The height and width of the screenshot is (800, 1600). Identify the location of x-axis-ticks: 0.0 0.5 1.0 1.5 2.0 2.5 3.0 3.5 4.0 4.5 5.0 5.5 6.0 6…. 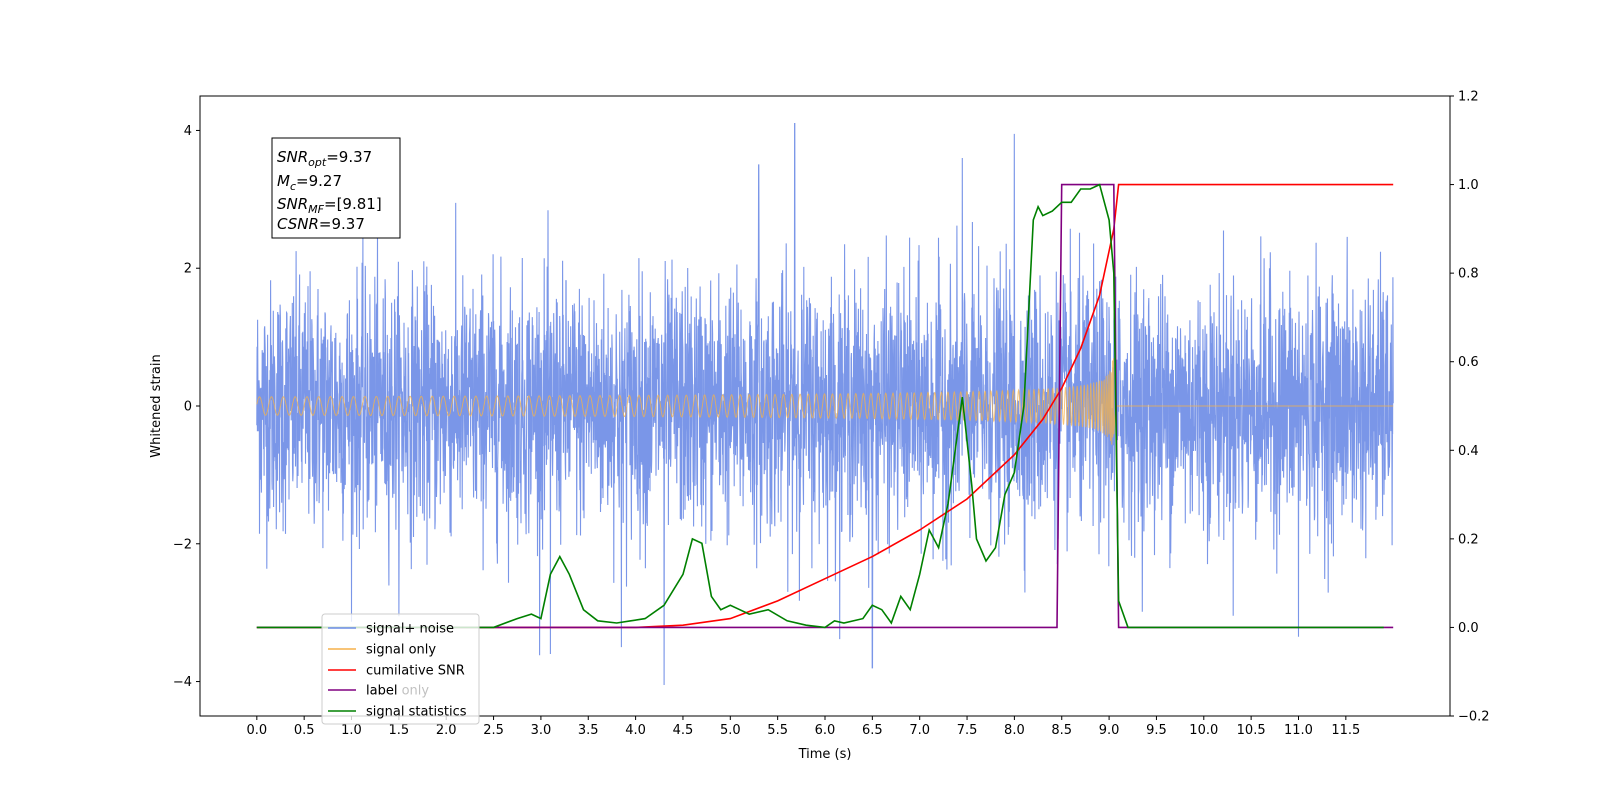
(803, 727).